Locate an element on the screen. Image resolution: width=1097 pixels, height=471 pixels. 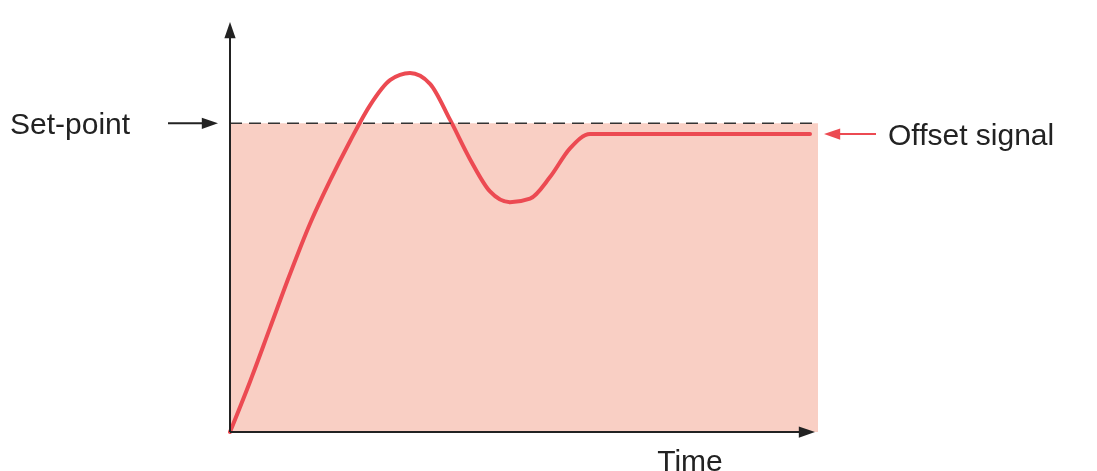
x-axis-title: Time is located at coordinates (690, 457).